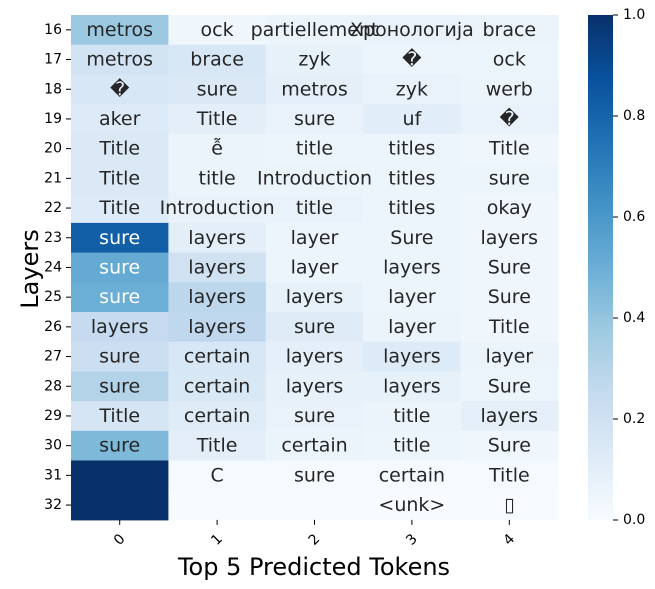 The image size is (655, 589). I want to click on cell-token-label: partiellement, so click(315, 30).